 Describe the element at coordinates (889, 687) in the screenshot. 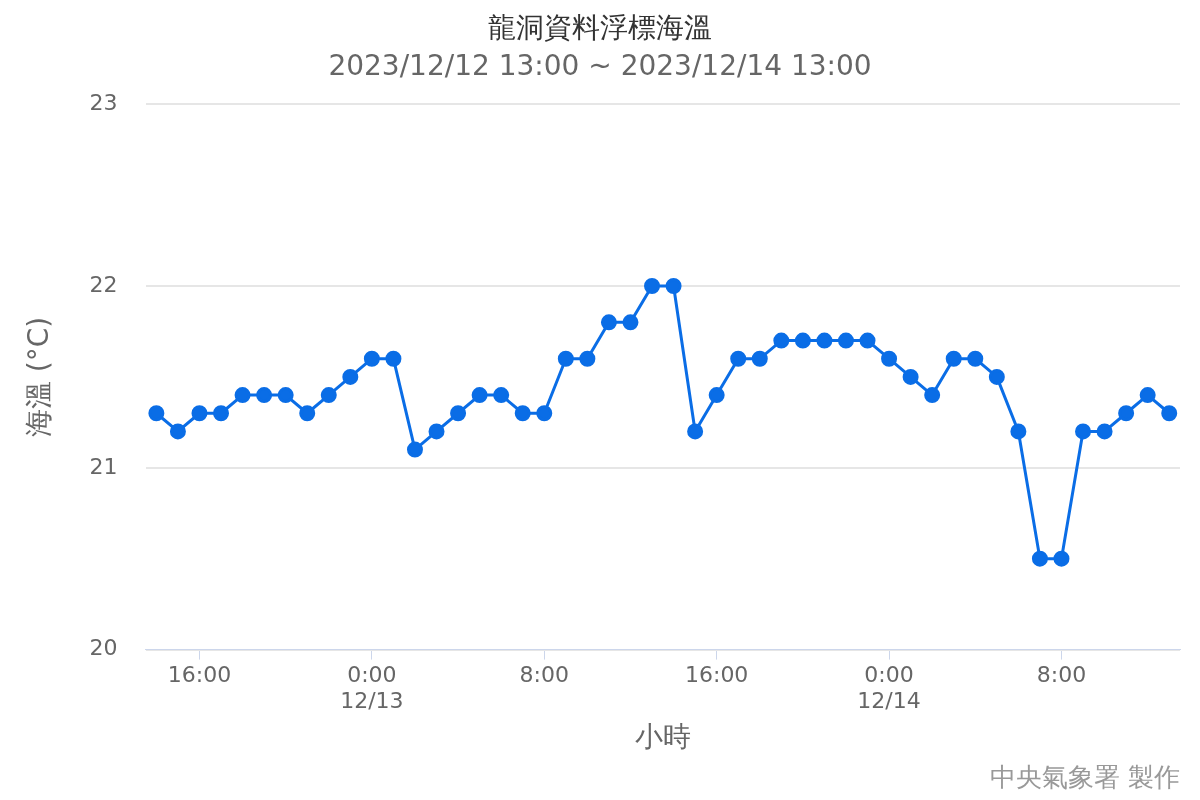

I see `x-tick-label: 0:00 12/14` at that location.